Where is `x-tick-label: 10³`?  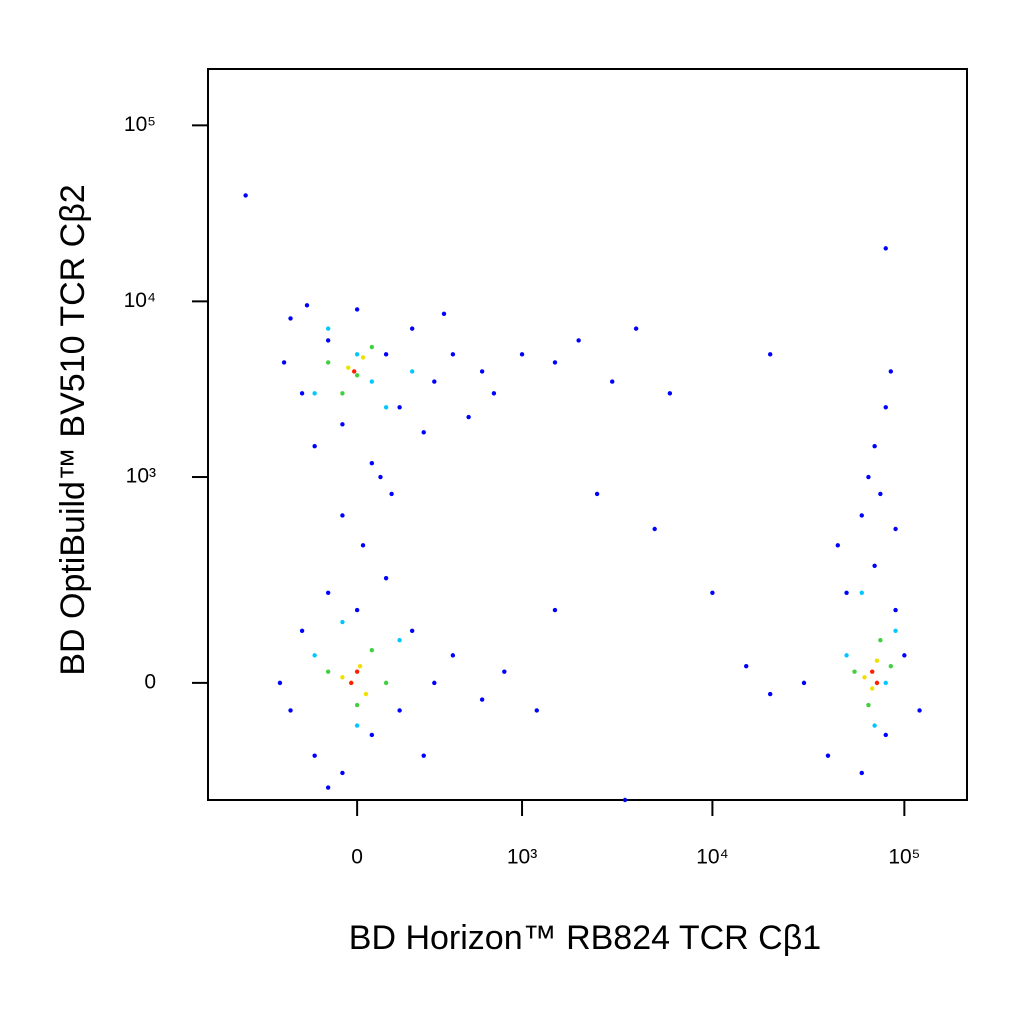 x-tick-label: 10³ is located at coordinates (522, 857).